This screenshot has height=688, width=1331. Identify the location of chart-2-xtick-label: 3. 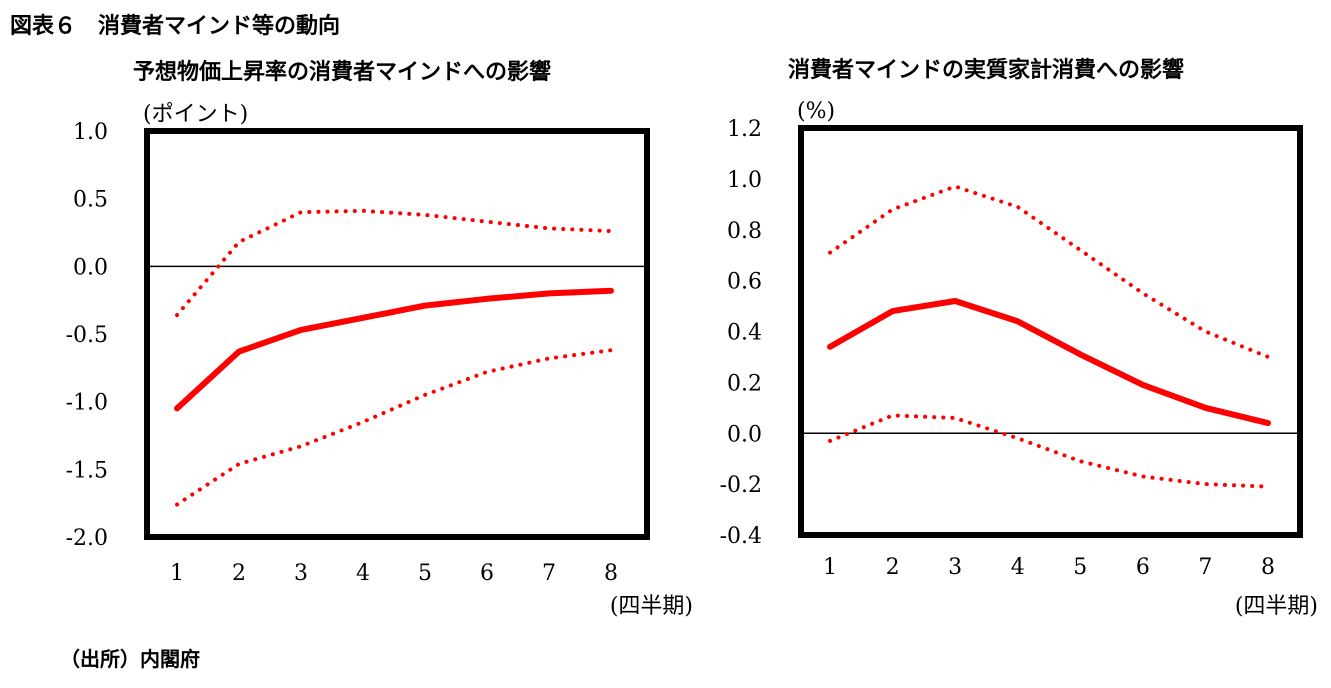
(955, 567).